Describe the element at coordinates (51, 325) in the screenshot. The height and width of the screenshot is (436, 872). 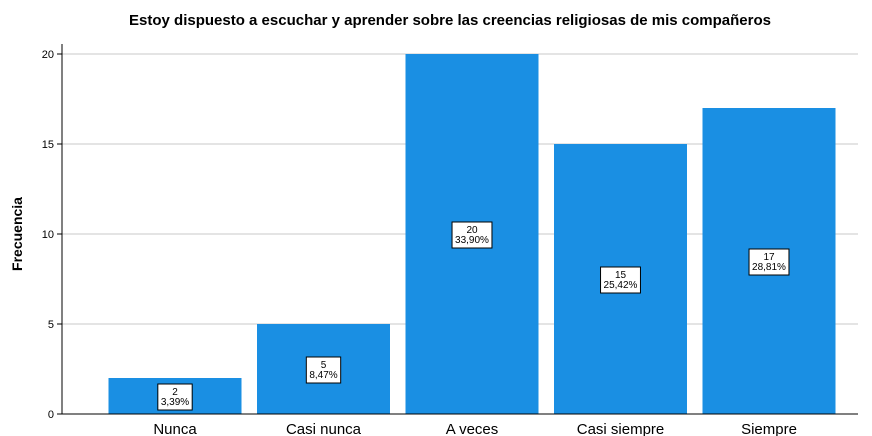
I see `y-tick-label: 5` at that location.